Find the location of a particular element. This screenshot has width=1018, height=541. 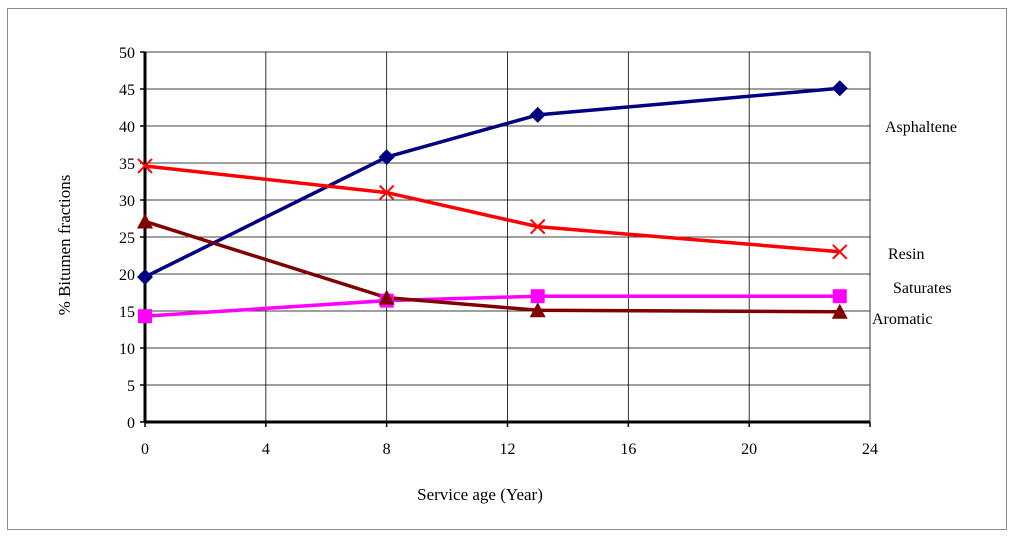

x-axis-label: Service age (Year) is located at coordinates (480, 494).